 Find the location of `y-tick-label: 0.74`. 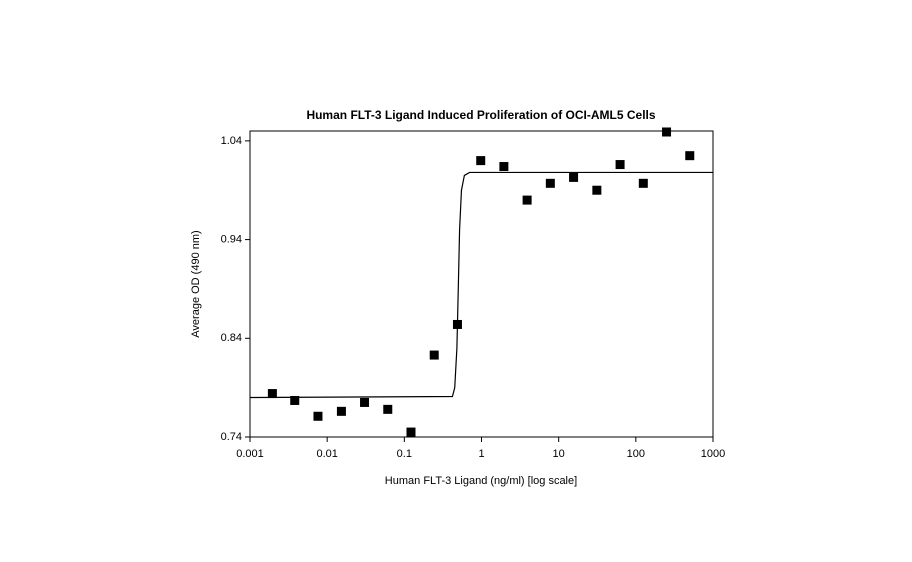

y-tick-label: 0.74 is located at coordinates (231, 437).